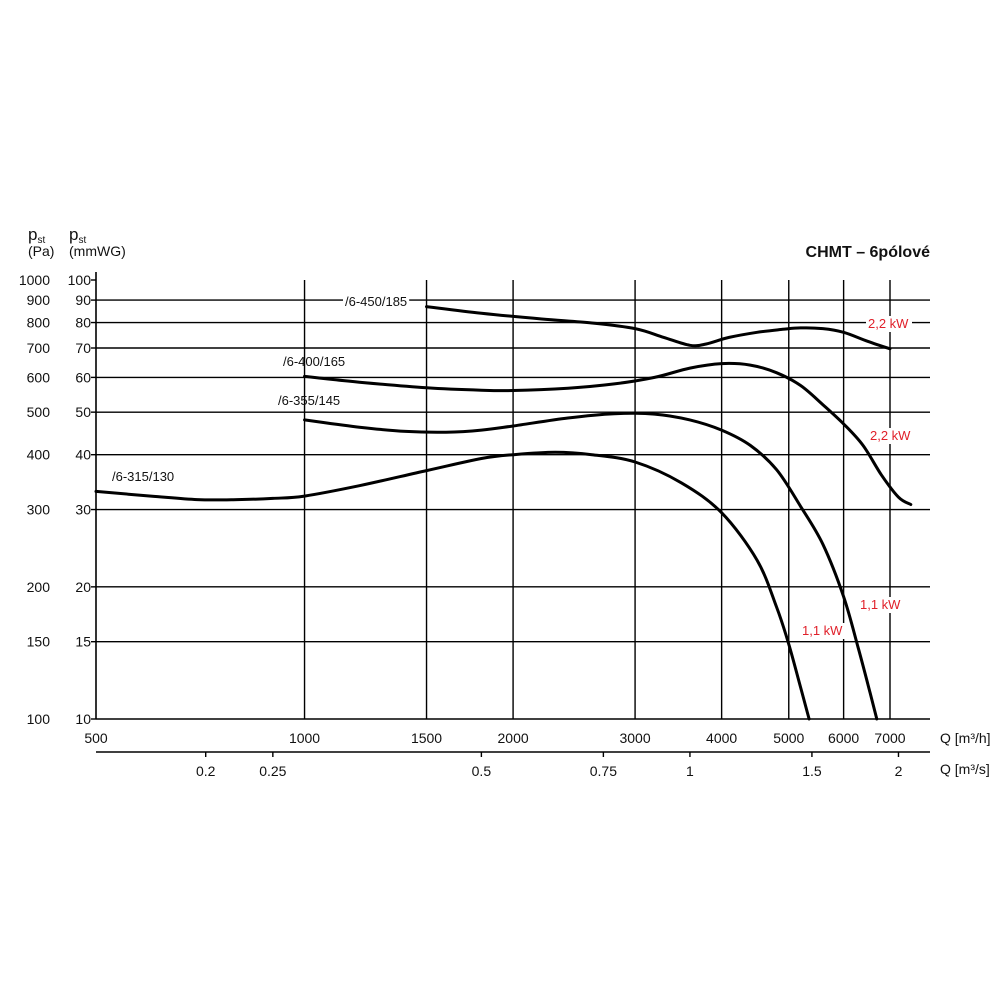 The image size is (1000, 1000). Describe the element at coordinates (83, 719) in the screenshot. I see `y-tick-label-mmwg-10: 10` at that location.